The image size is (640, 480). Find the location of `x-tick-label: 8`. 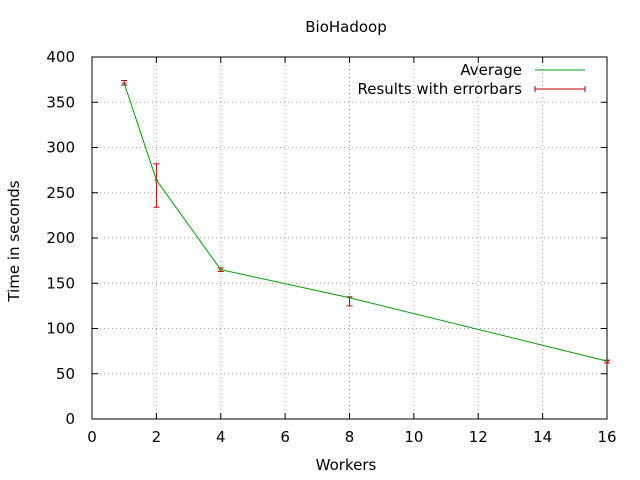

x-tick-label: 8 is located at coordinates (350, 437).